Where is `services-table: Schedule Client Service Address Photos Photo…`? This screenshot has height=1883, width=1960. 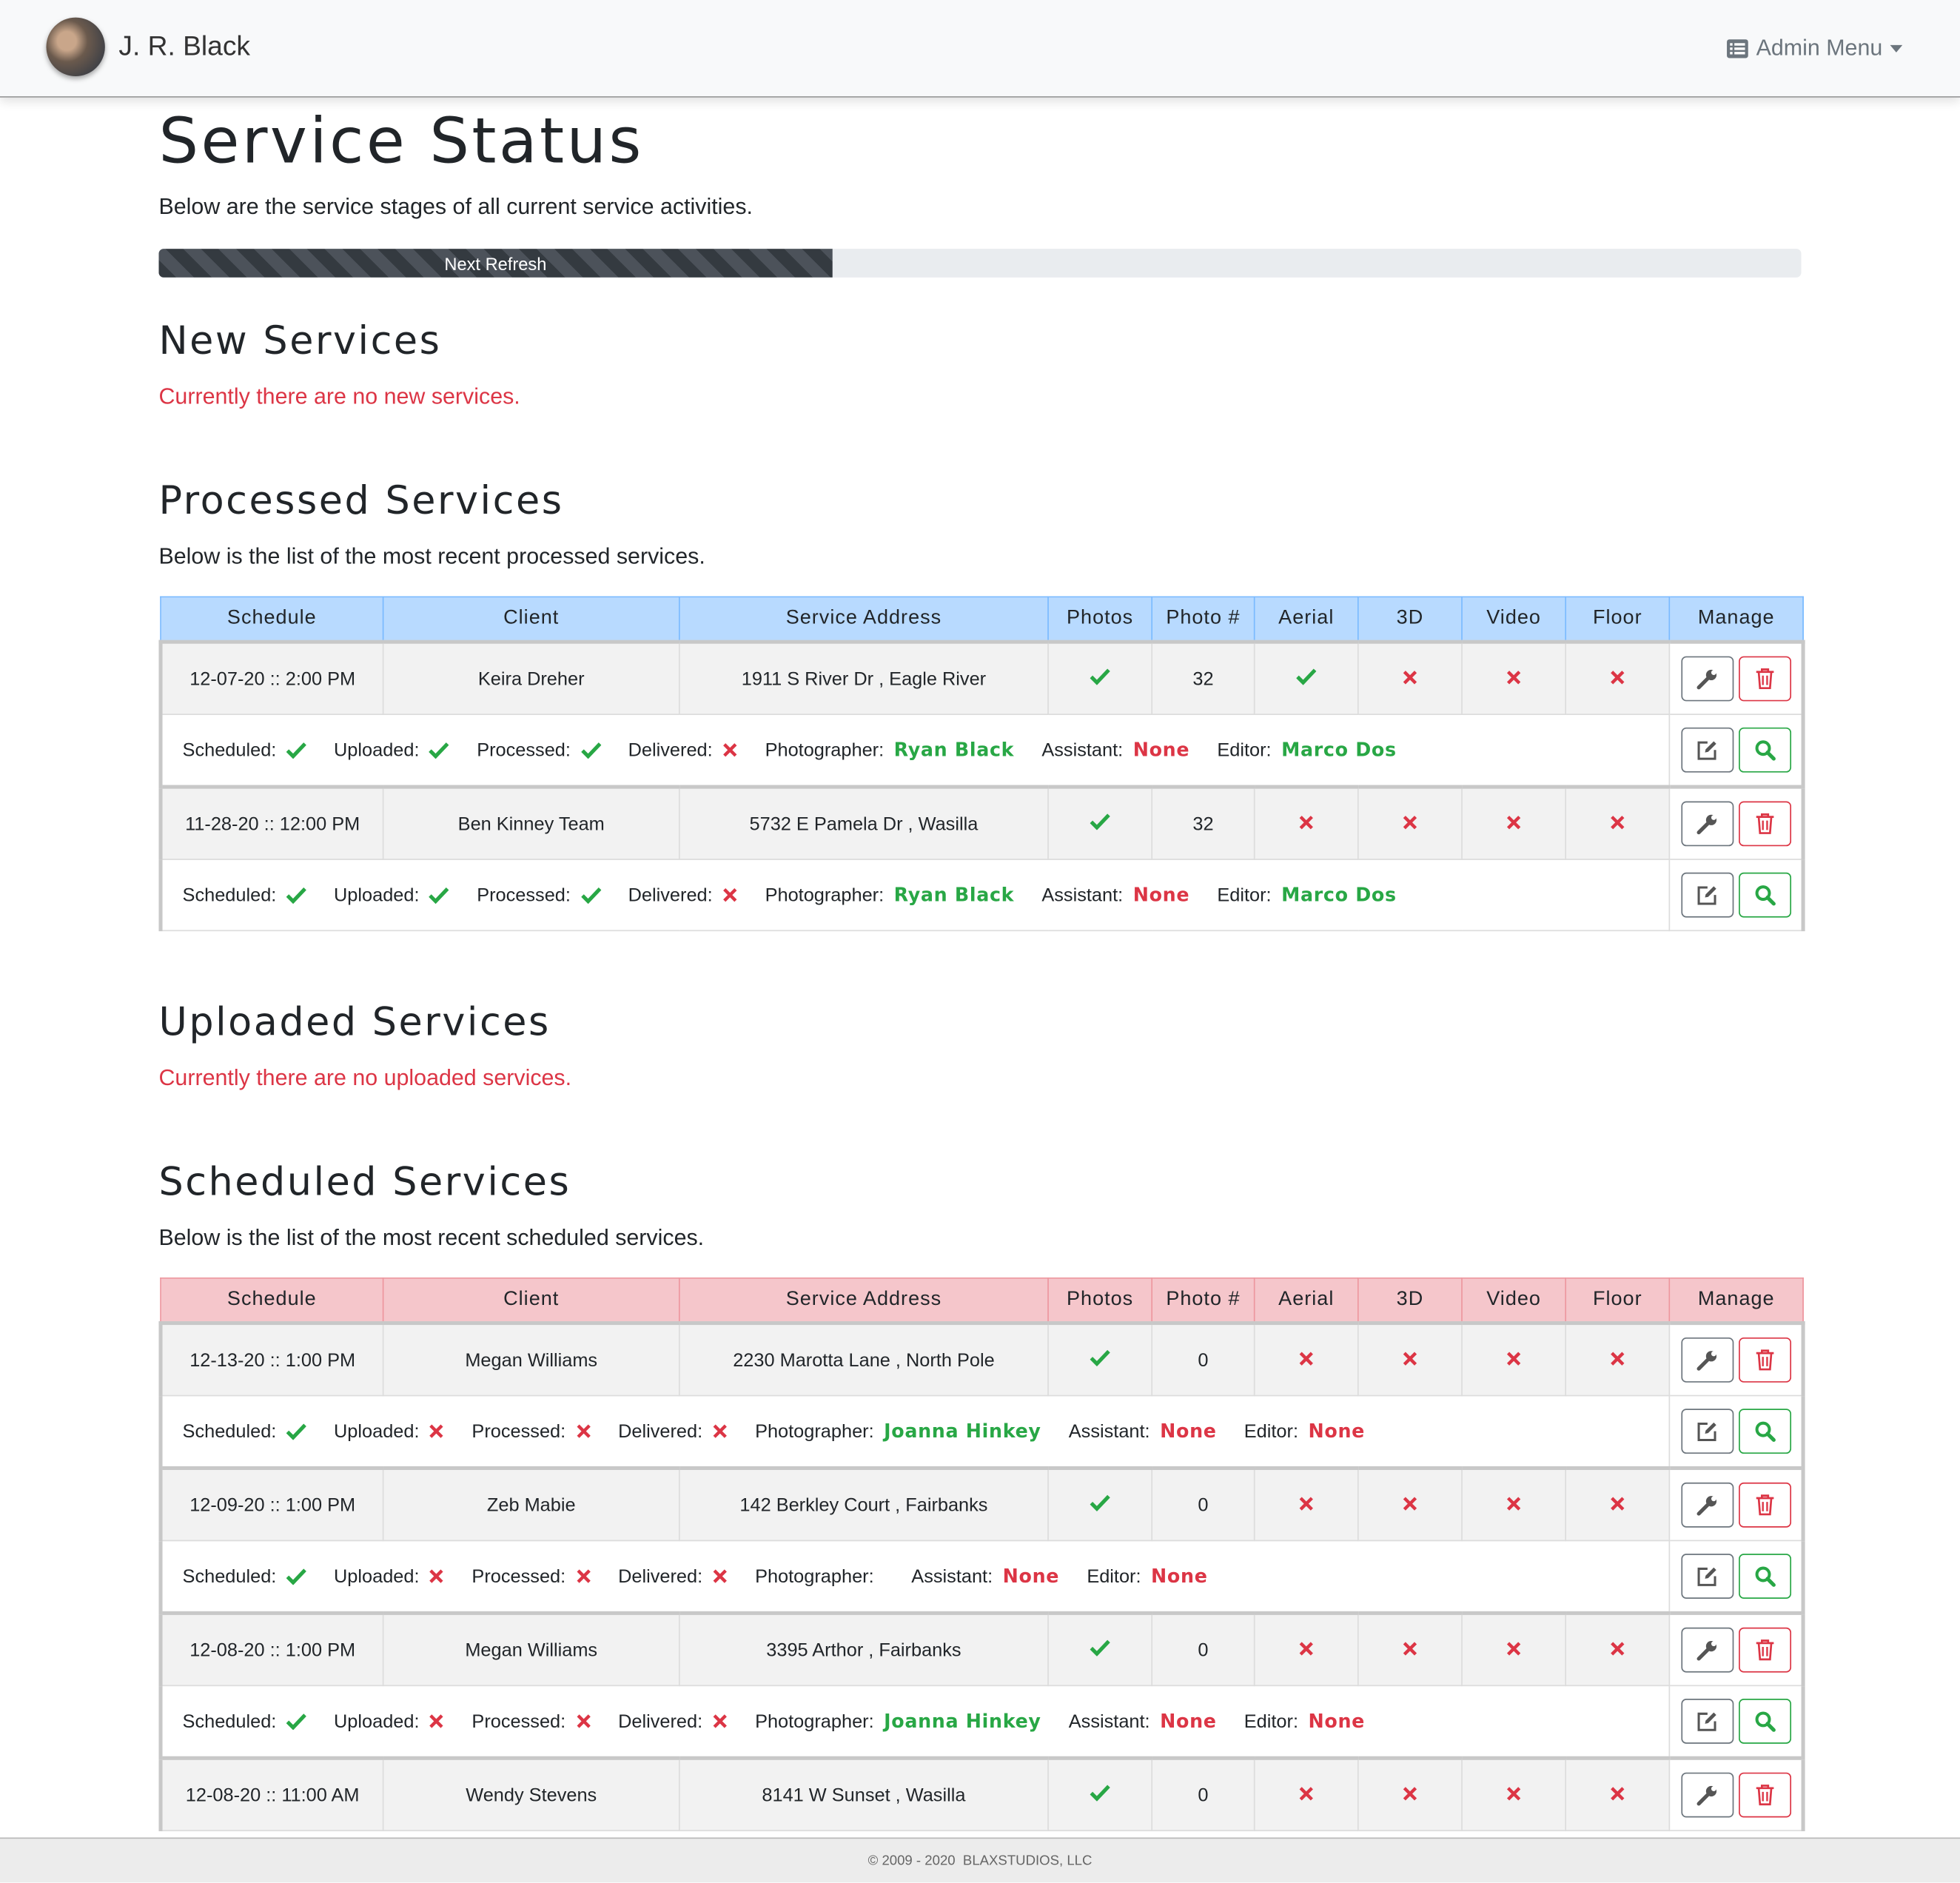
services-table: Schedule Client Service Address Photos Photo… is located at coordinates (981, 764).